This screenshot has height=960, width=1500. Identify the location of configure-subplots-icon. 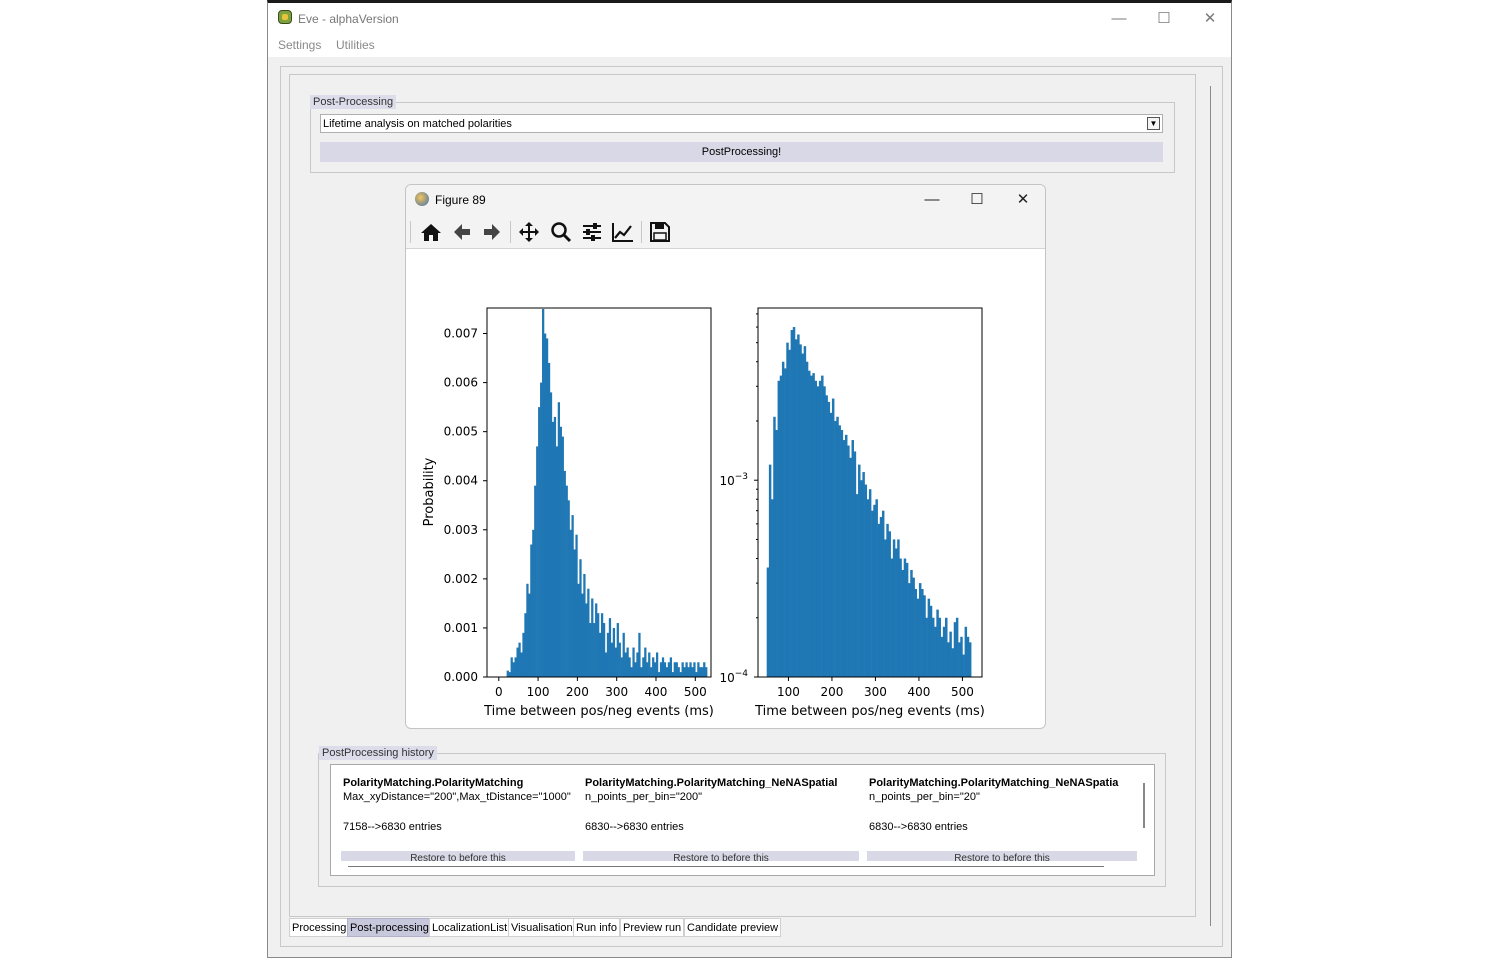
(592, 232).